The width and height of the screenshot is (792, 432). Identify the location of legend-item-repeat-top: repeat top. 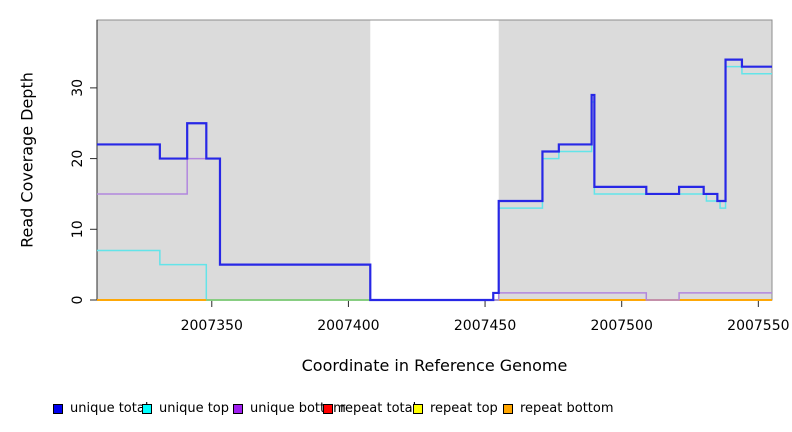
(455, 409).